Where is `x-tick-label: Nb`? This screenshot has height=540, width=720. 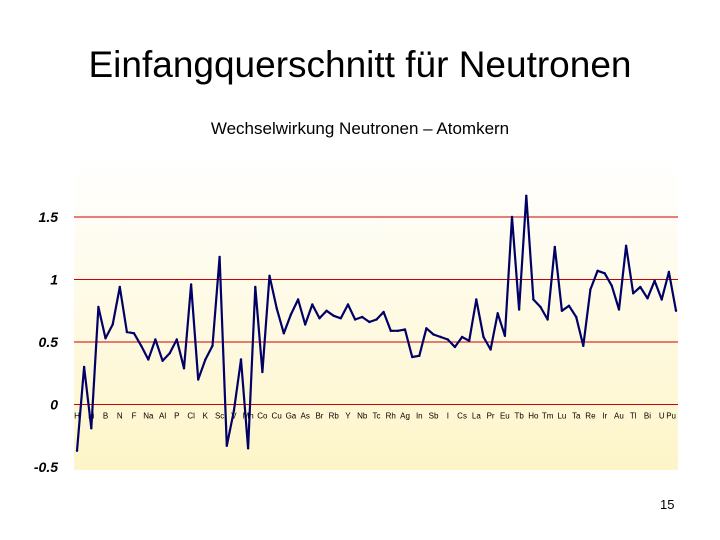 x-tick-label: Nb is located at coordinates (362, 416).